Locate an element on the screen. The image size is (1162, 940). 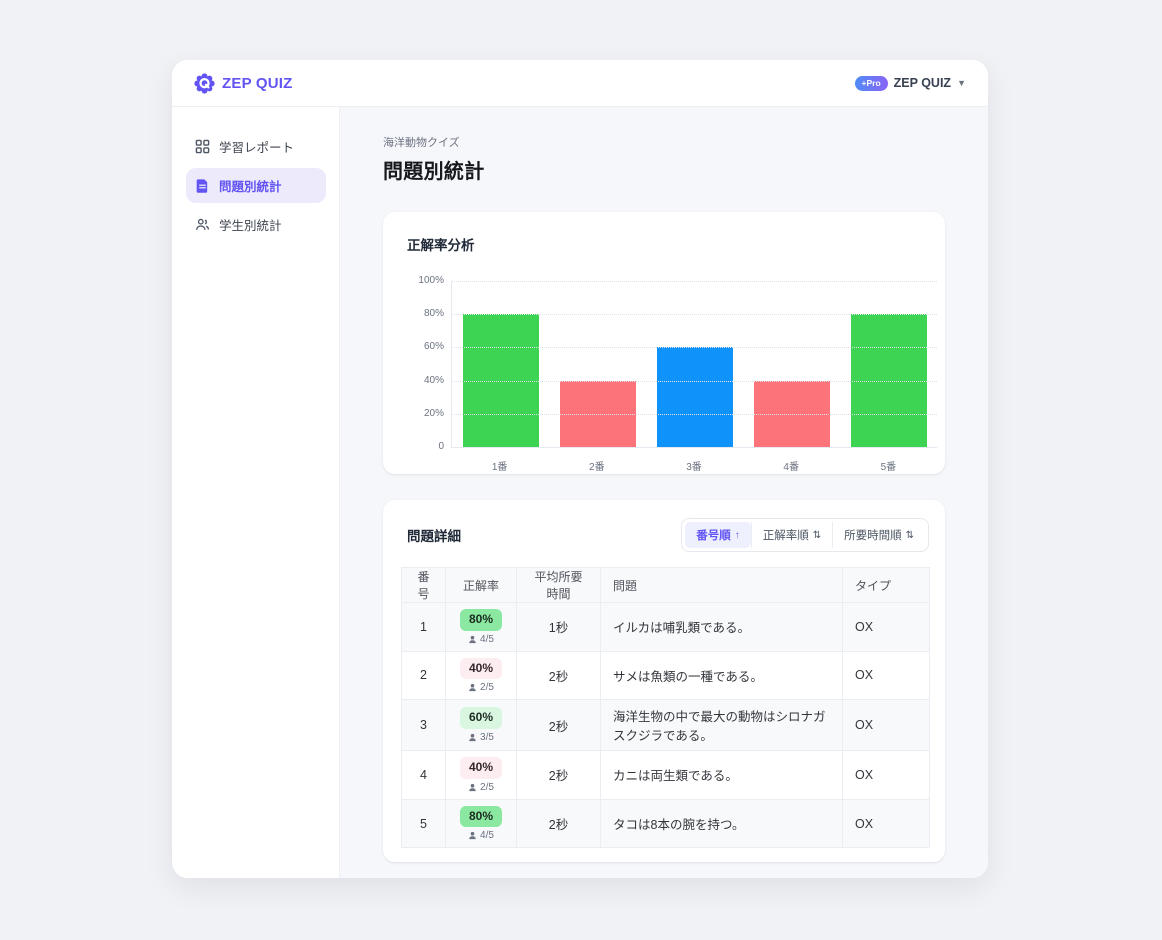
sidebar-item-3: 学生別統計 is located at coordinates (256, 224).